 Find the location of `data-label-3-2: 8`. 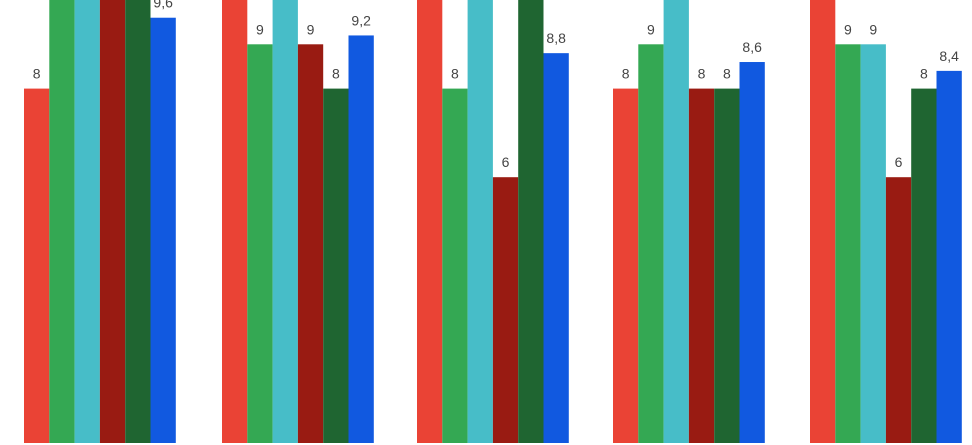

data-label-3-2: 8 is located at coordinates (455, 74).